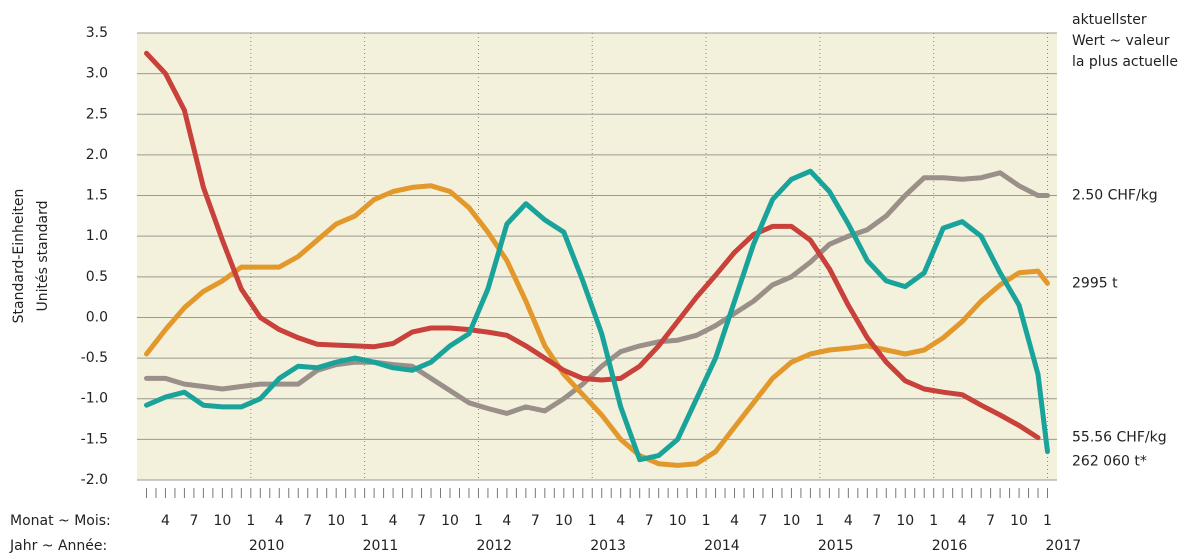  Describe the element at coordinates (97, 196) in the screenshot. I see `y-tick-label: 1.5` at that location.